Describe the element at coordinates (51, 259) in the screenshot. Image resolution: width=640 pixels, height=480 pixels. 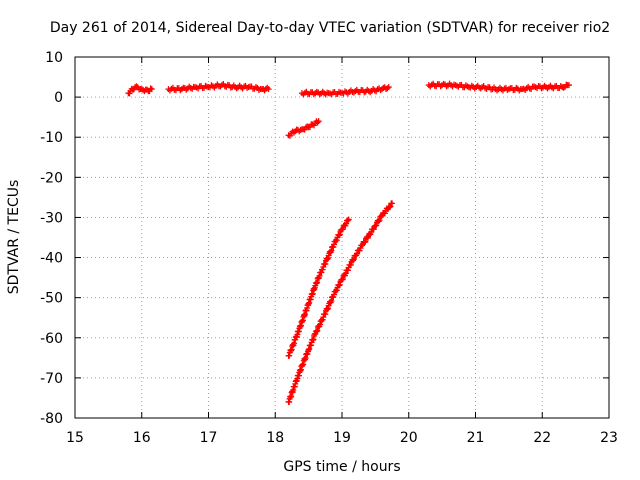
I see `y-tick-label: -40` at that location.